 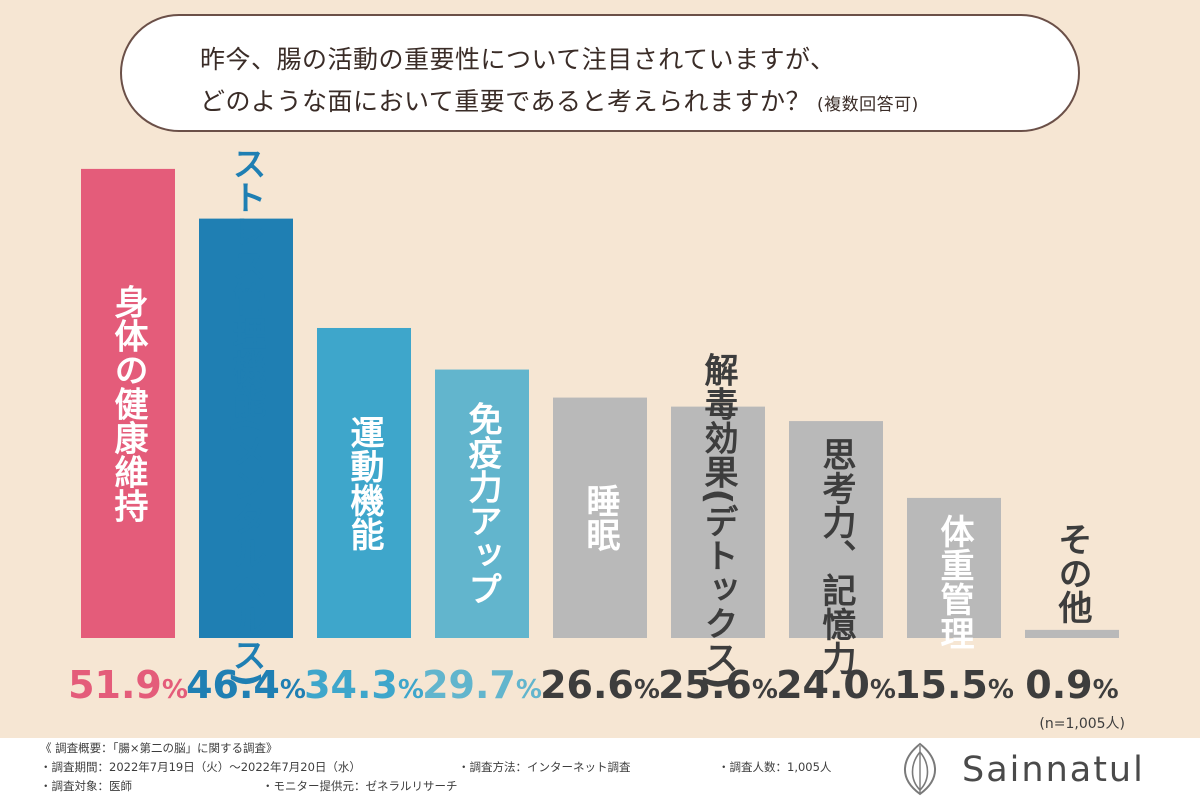 I want to click on category-label-2: ストレス管理機能(メンタルヘルス), so click(x=246, y=416).